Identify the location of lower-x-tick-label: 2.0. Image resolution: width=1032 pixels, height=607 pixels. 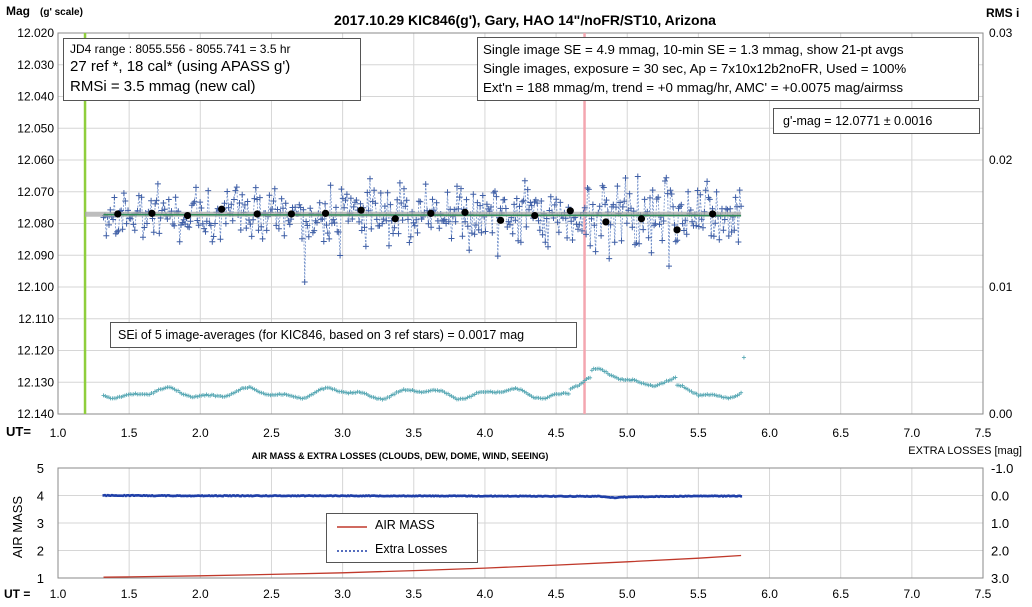
(200, 594).